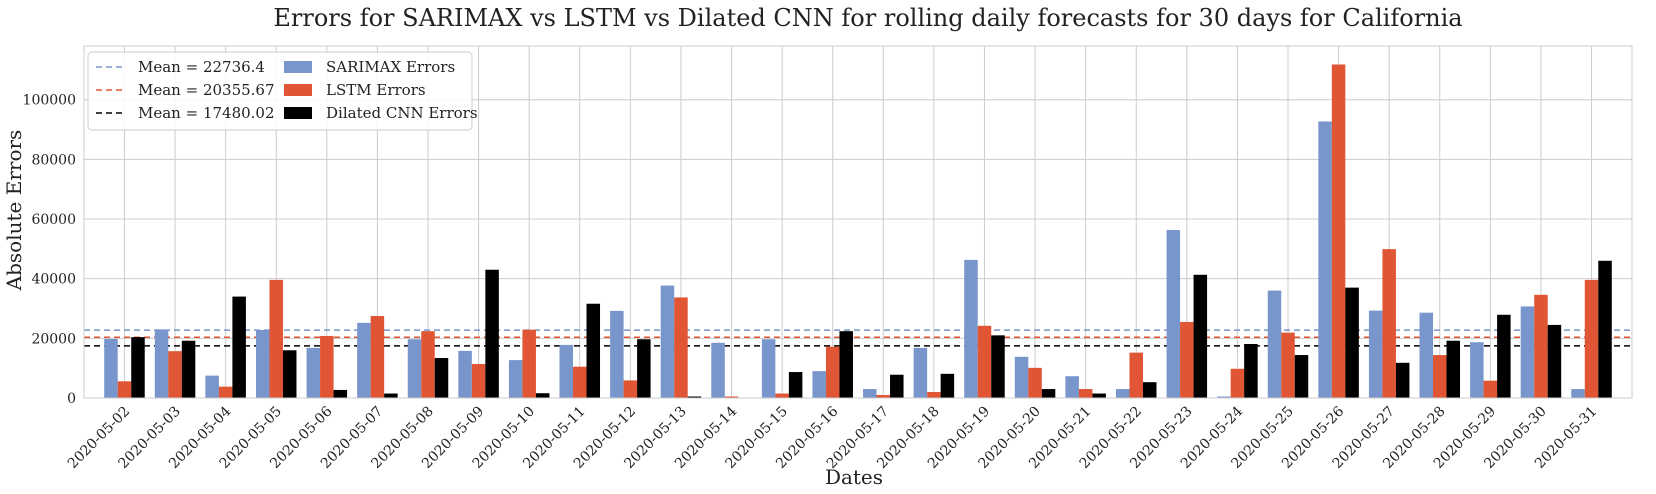 Image resolution: width=1656 pixels, height=494 pixels. I want to click on y-axis-ticks: 0 20000 40000 60000 80000 100000, so click(49, 250).